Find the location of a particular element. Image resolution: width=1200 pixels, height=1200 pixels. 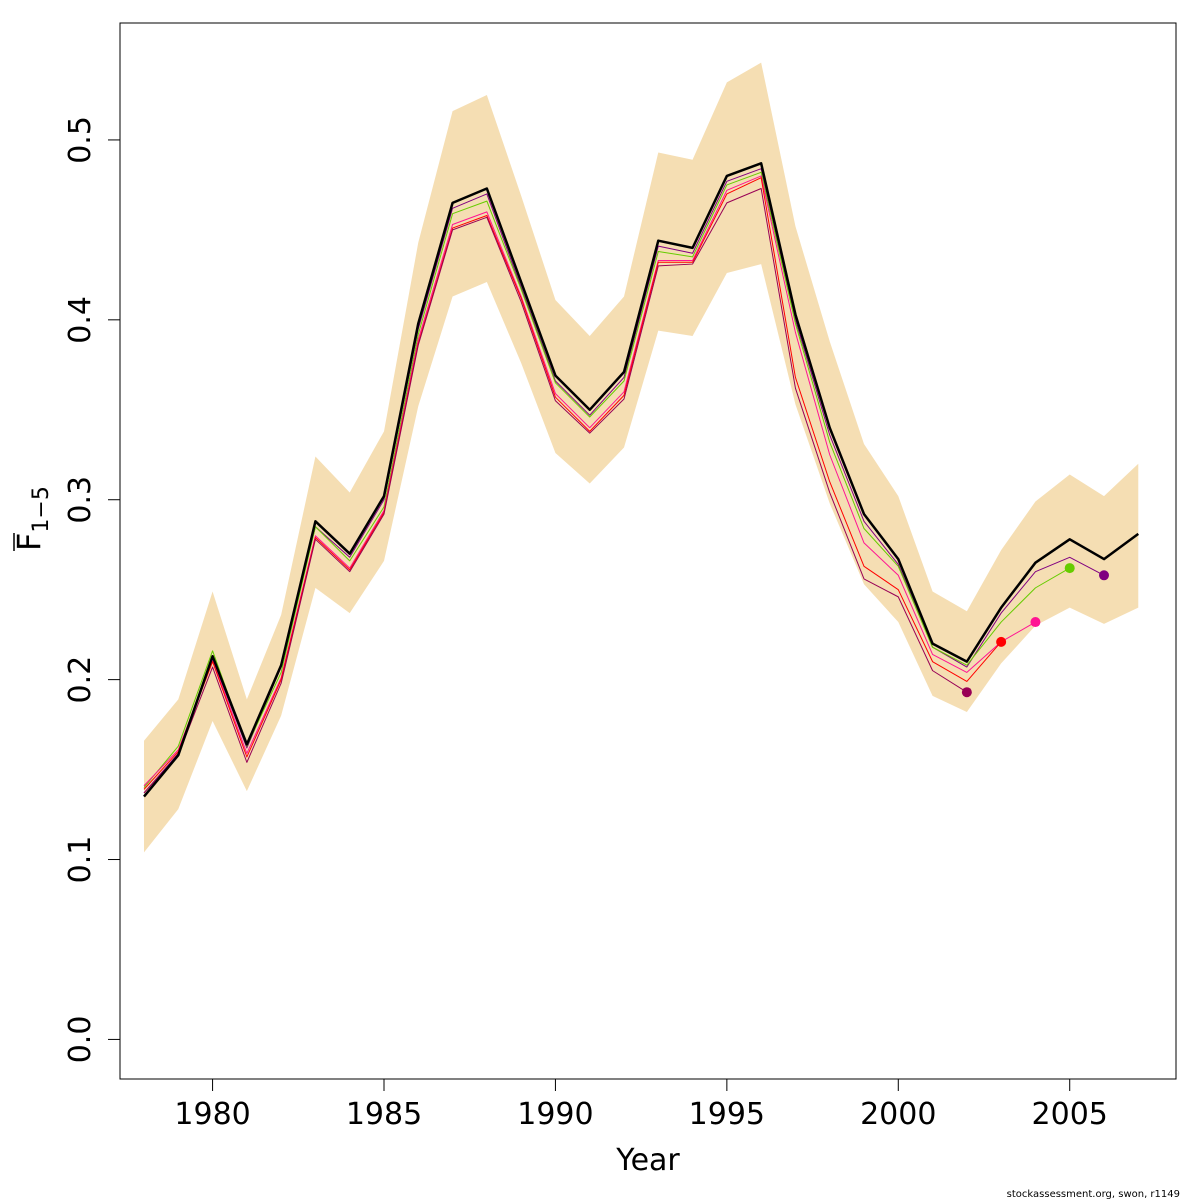

end-points-layer is located at coordinates (1035, 630).